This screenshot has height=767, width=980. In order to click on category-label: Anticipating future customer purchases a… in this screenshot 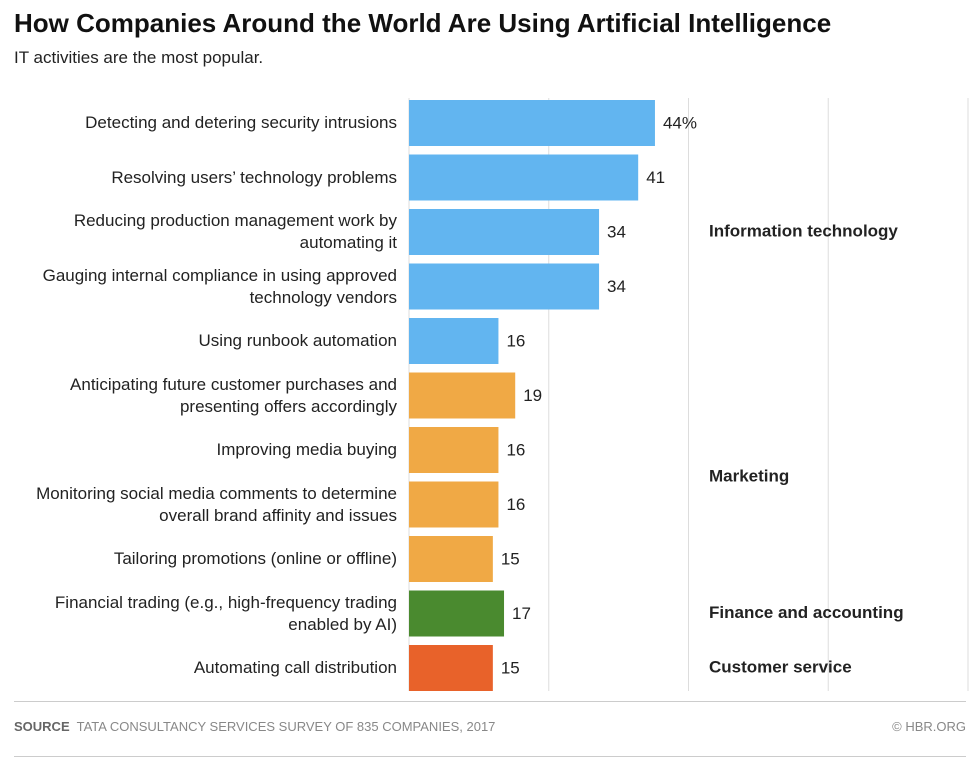, I will do `click(233, 395)`.